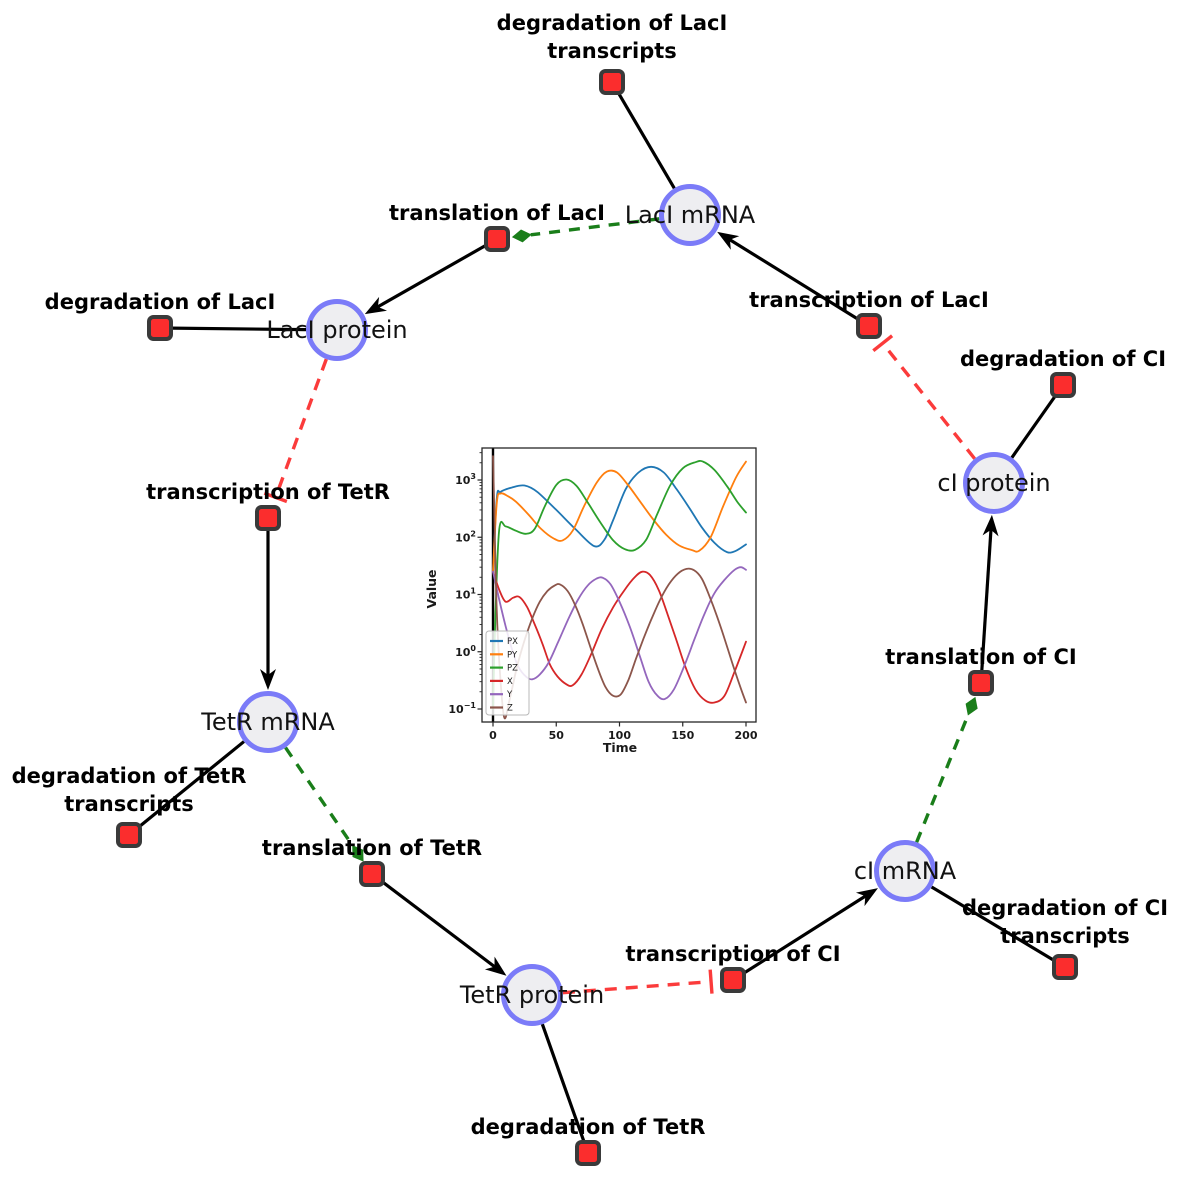 This screenshot has width=1189, height=1200. Describe the element at coordinates (431, 588) in the screenshot. I see `chart-ylabel: Value` at that location.